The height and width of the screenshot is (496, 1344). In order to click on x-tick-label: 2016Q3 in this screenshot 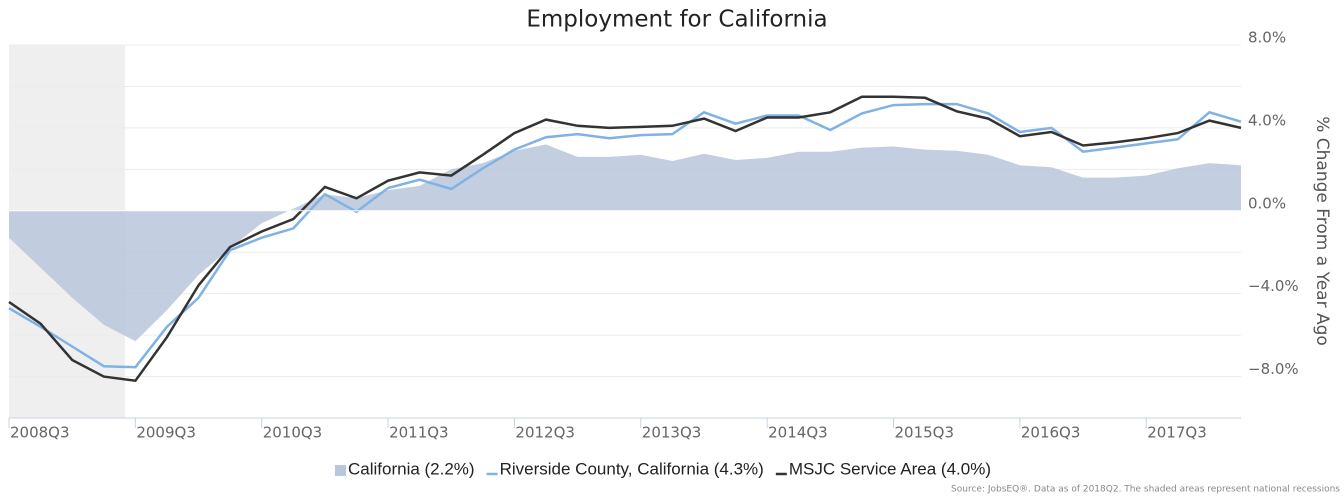, I will do `click(1051, 433)`.